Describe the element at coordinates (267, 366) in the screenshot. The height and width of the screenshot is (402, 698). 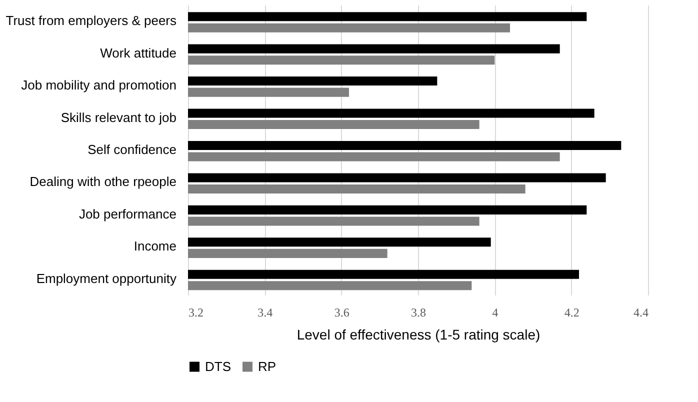
I see `legend-label: RP` at that location.